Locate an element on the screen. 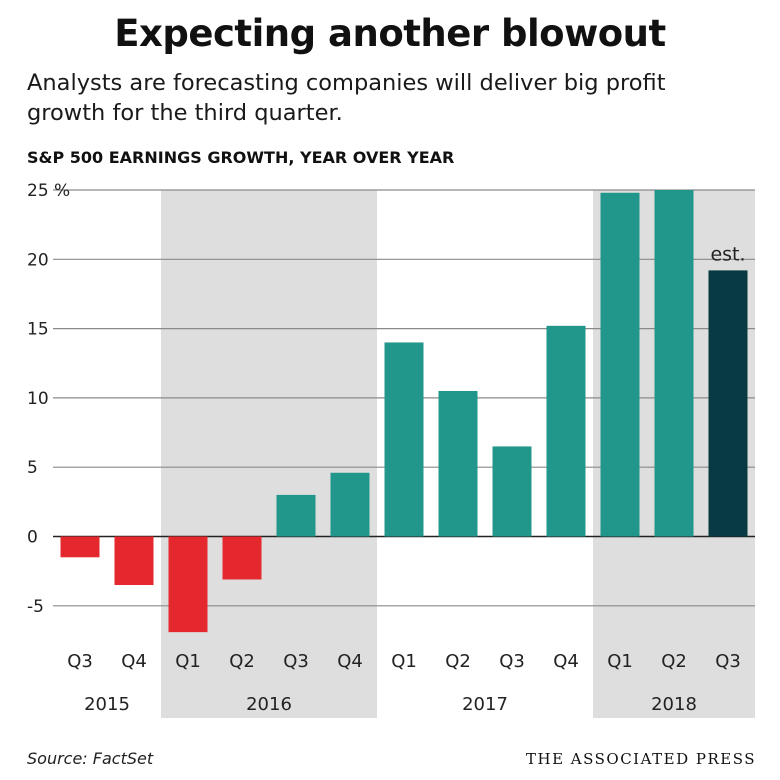 The width and height of the screenshot is (780, 780). chart-label: S&P 500 EARNINGS GROWTH, YEAR OVER YEAR is located at coordinates (241, 157).